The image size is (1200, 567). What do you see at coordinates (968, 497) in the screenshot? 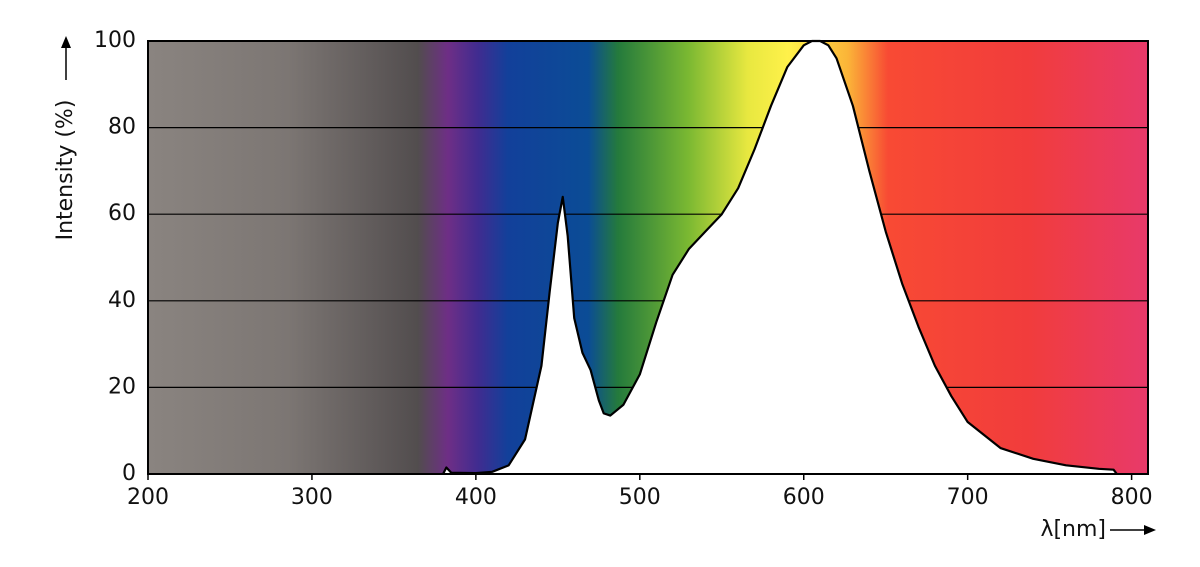
I see `x-tick-label: 700` at bounding box center [968, 497].